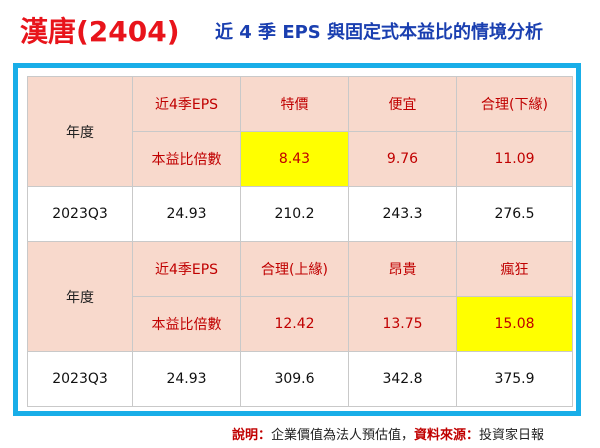 This screenshot has width=600, height=448. I want to click on table1-data-row: 2023Q3 24.93 210.2 243.3 276.5, so click(300, 214).